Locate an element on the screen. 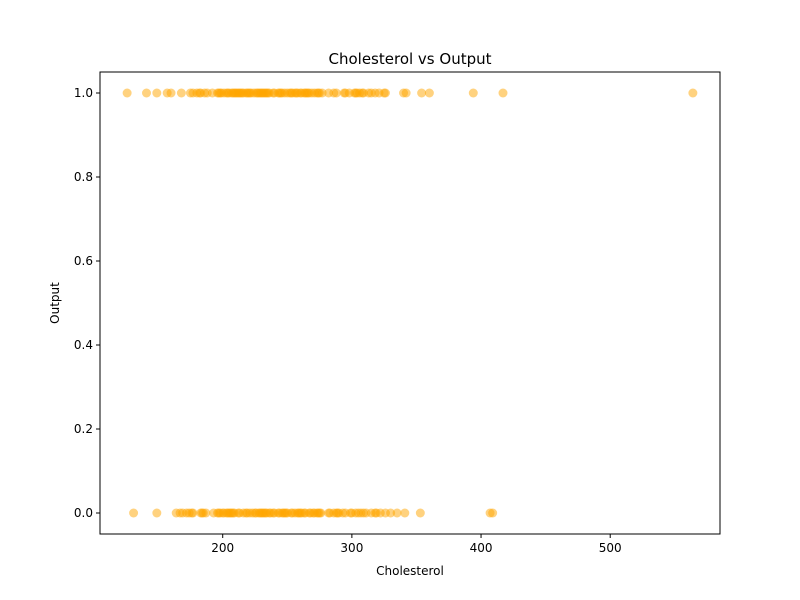 The width and height of the screenshot is (800, 600). y-axis-label: Output is located at coordinates (55, 303).